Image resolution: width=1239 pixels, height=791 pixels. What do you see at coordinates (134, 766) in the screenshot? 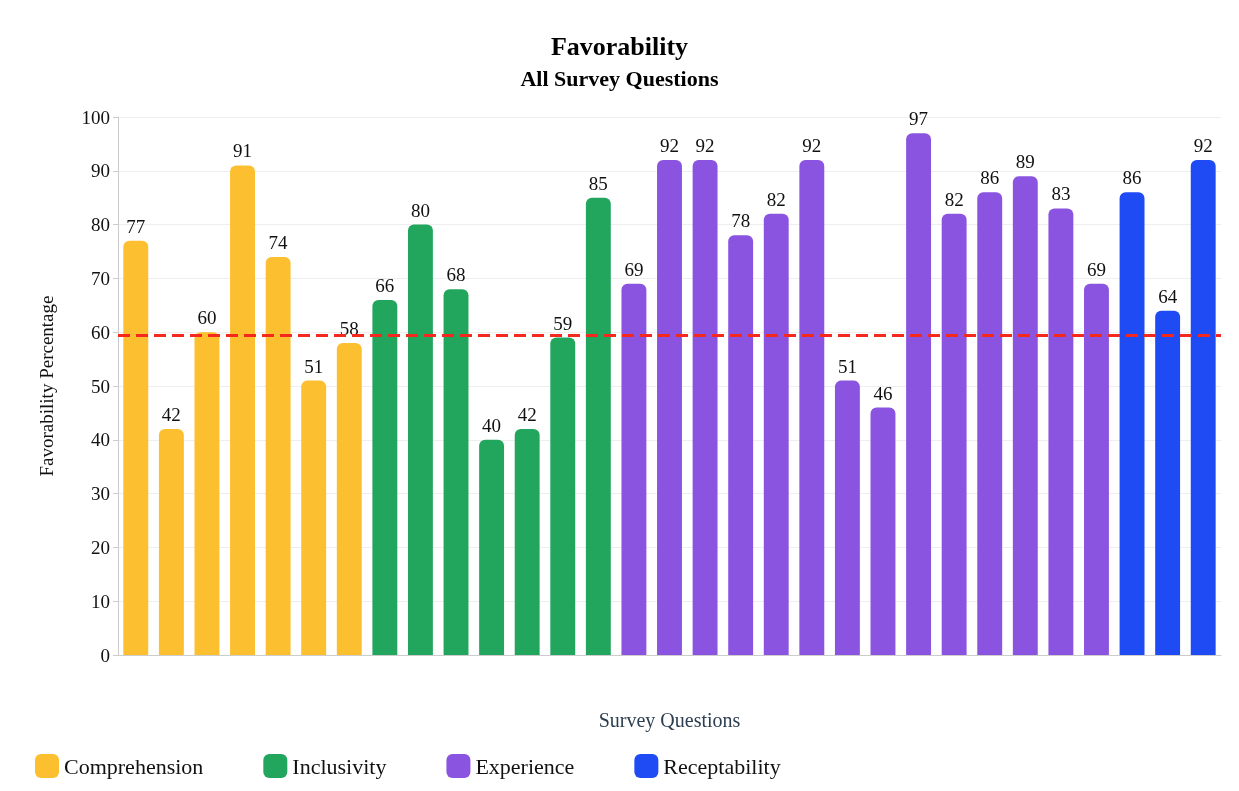
I see `legend-label: Comprehension` at bounding box center [134, 766].